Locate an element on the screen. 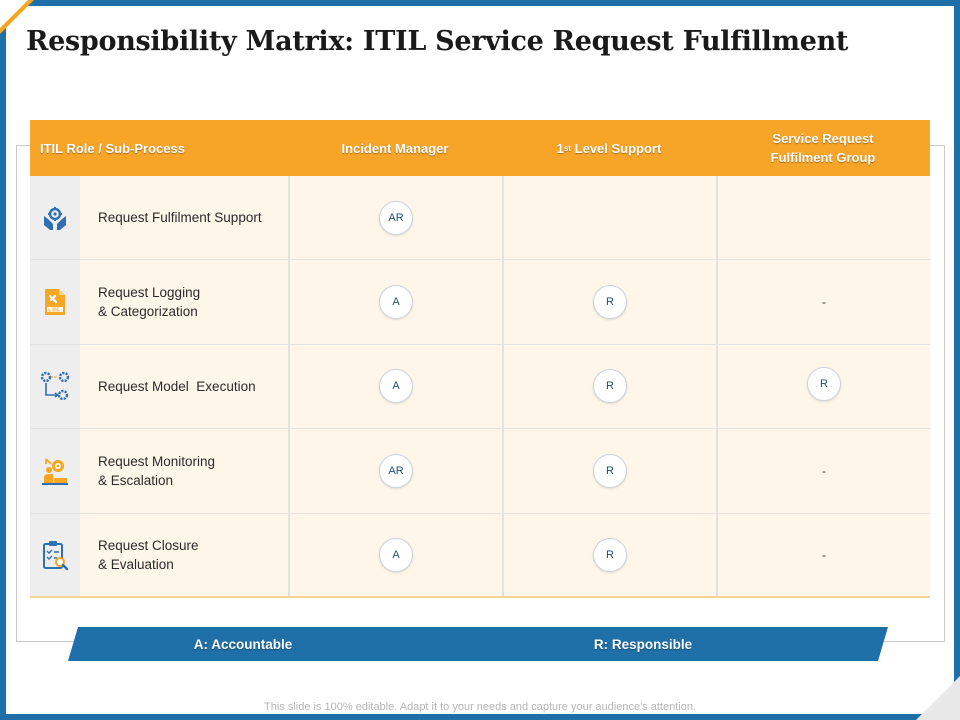  gears-flow-icon is located at coordinates (55, 386).